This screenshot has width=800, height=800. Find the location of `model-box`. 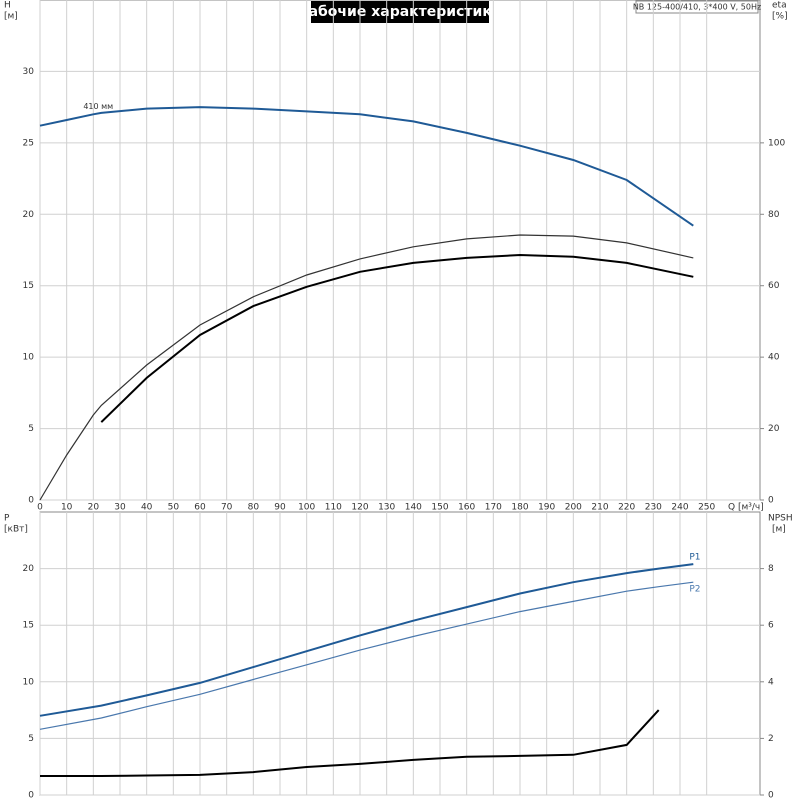

model-box is located at coordinates (697, 7).